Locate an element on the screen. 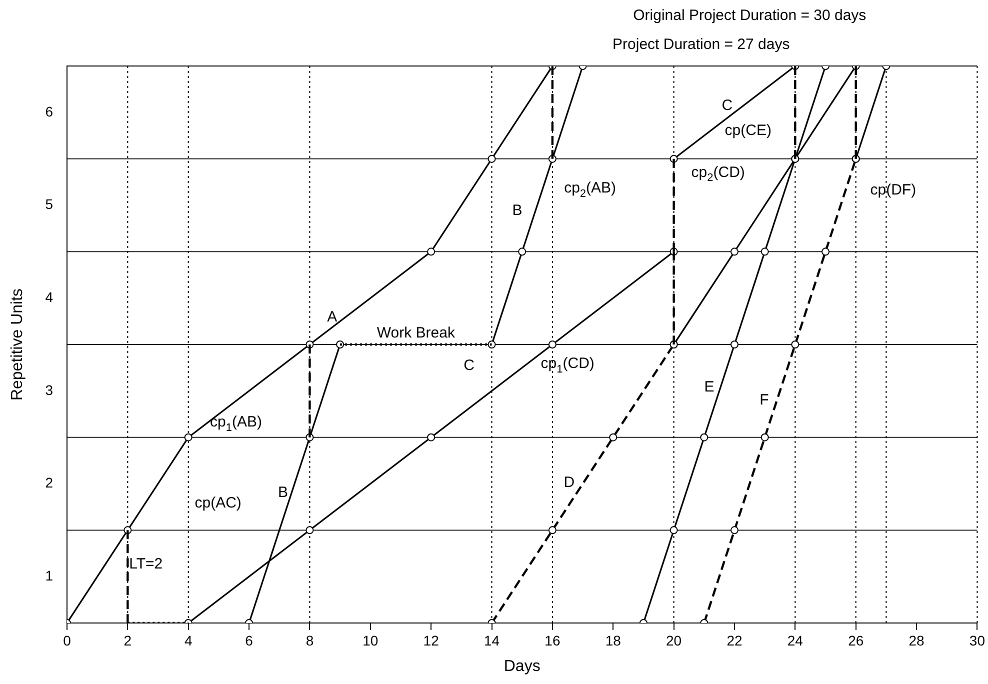 The width and height of the screenshot is (988, 684). x-tick-label: 0 is located at coordinates (67, 640).